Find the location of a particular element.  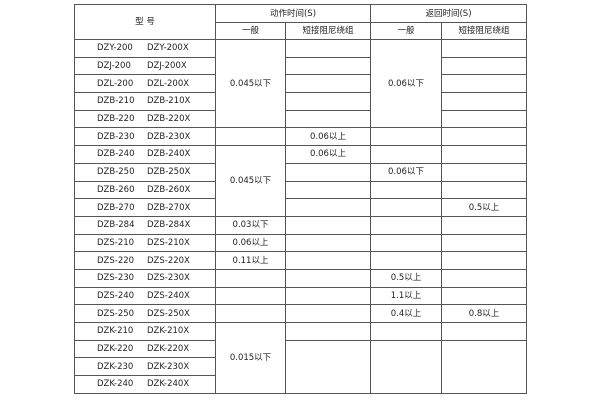

header-return-general: 一般 is located at coordinates (406, 31).